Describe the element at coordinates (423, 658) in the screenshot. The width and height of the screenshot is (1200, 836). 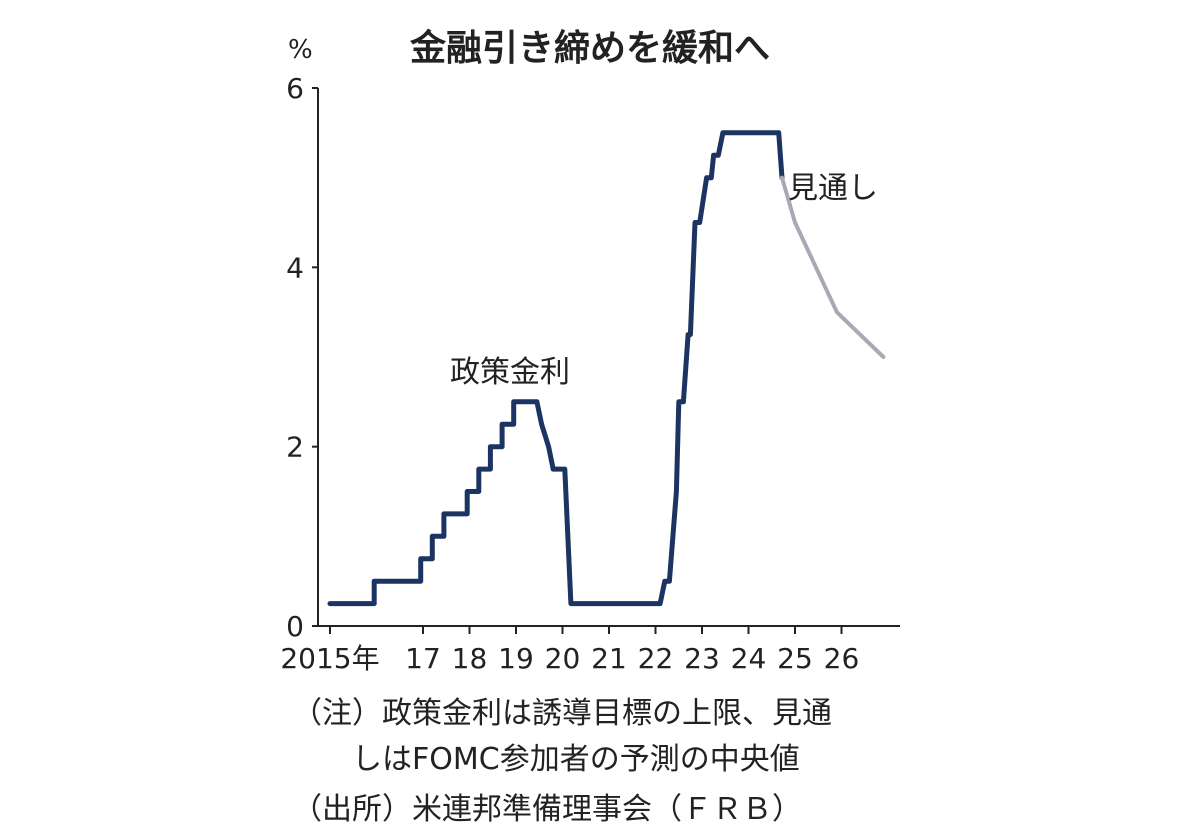
I see `x-tick-label: 17` at that location.